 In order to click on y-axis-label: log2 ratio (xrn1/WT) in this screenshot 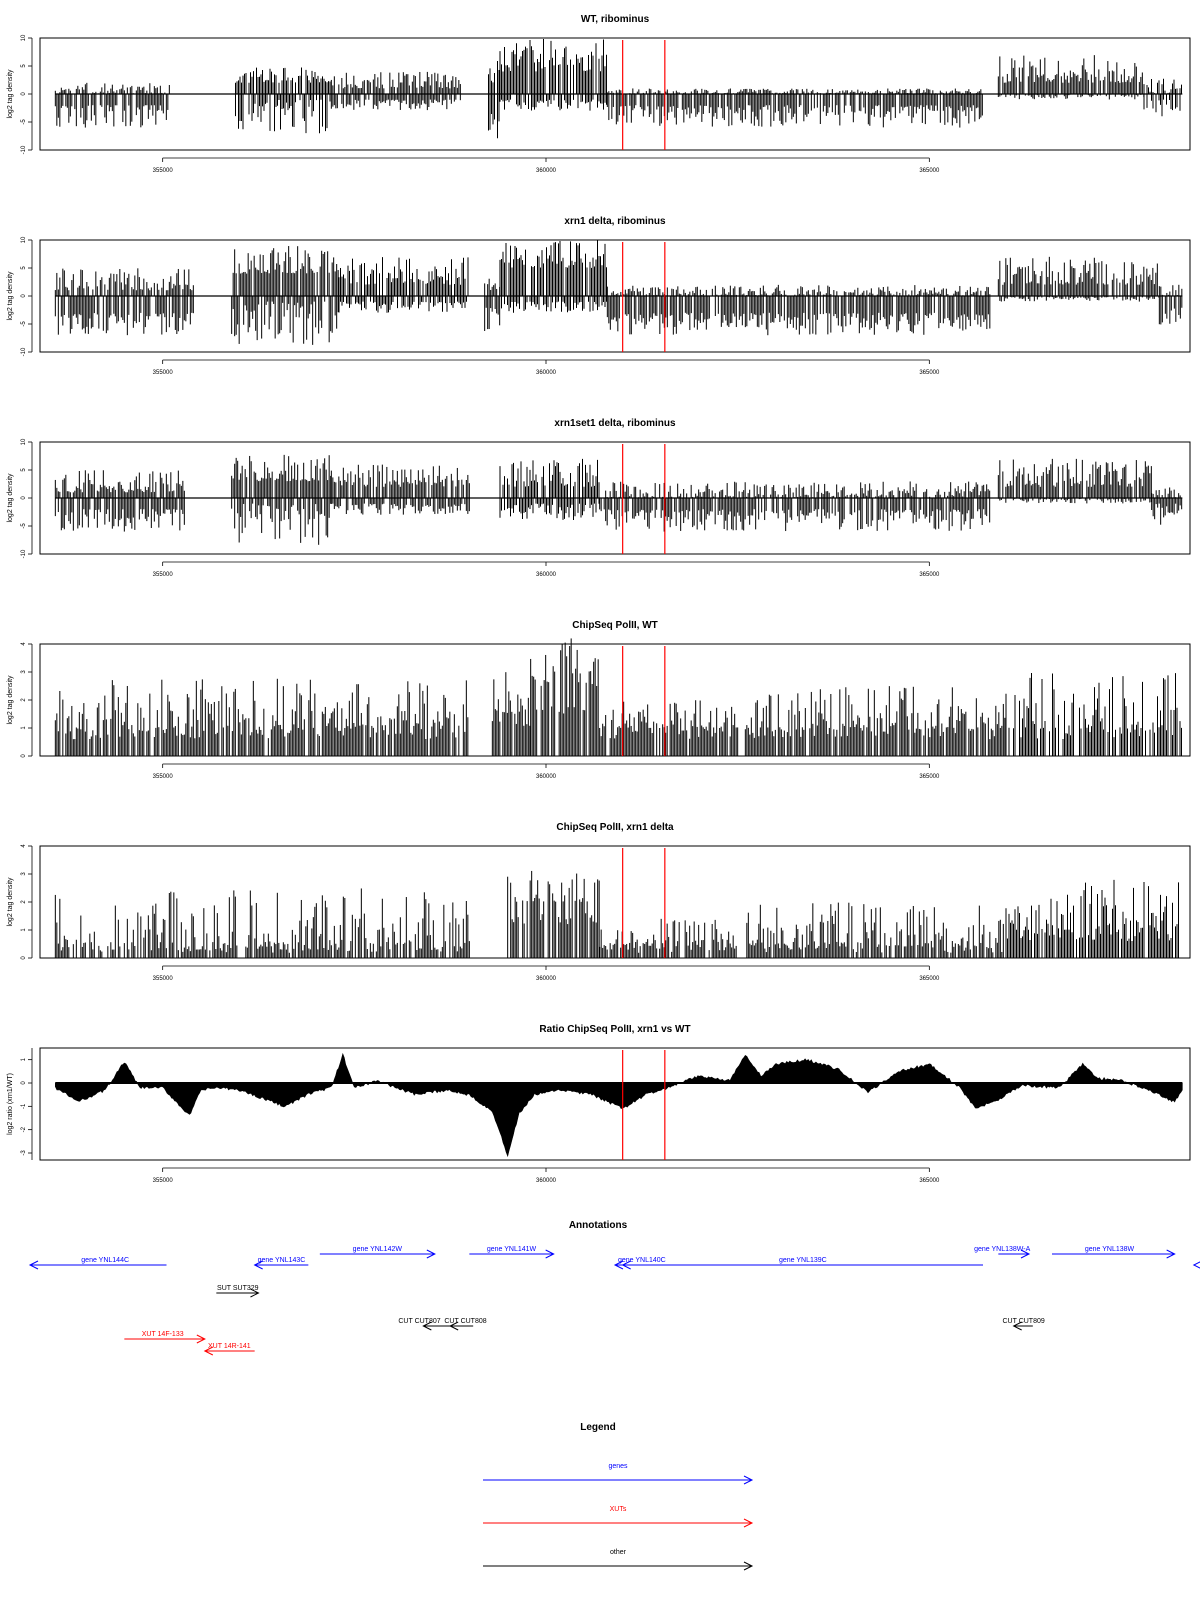, I will do `click(10, 1104)`.